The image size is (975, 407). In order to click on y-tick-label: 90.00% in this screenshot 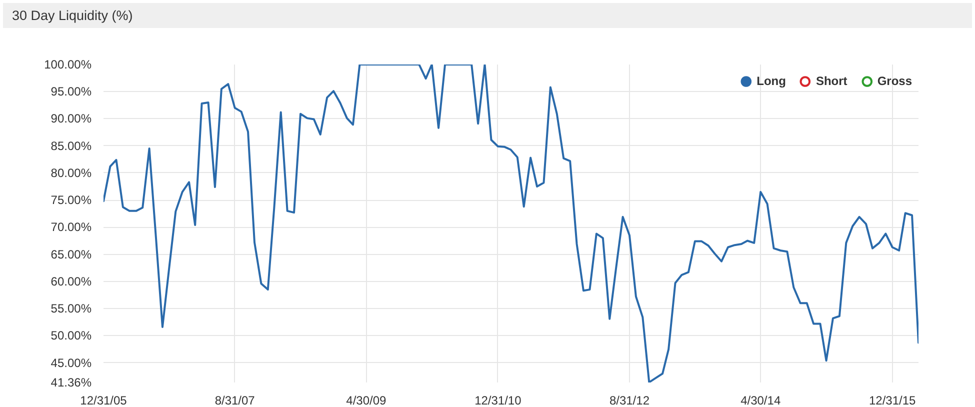, I will do `click(71, 119)`.